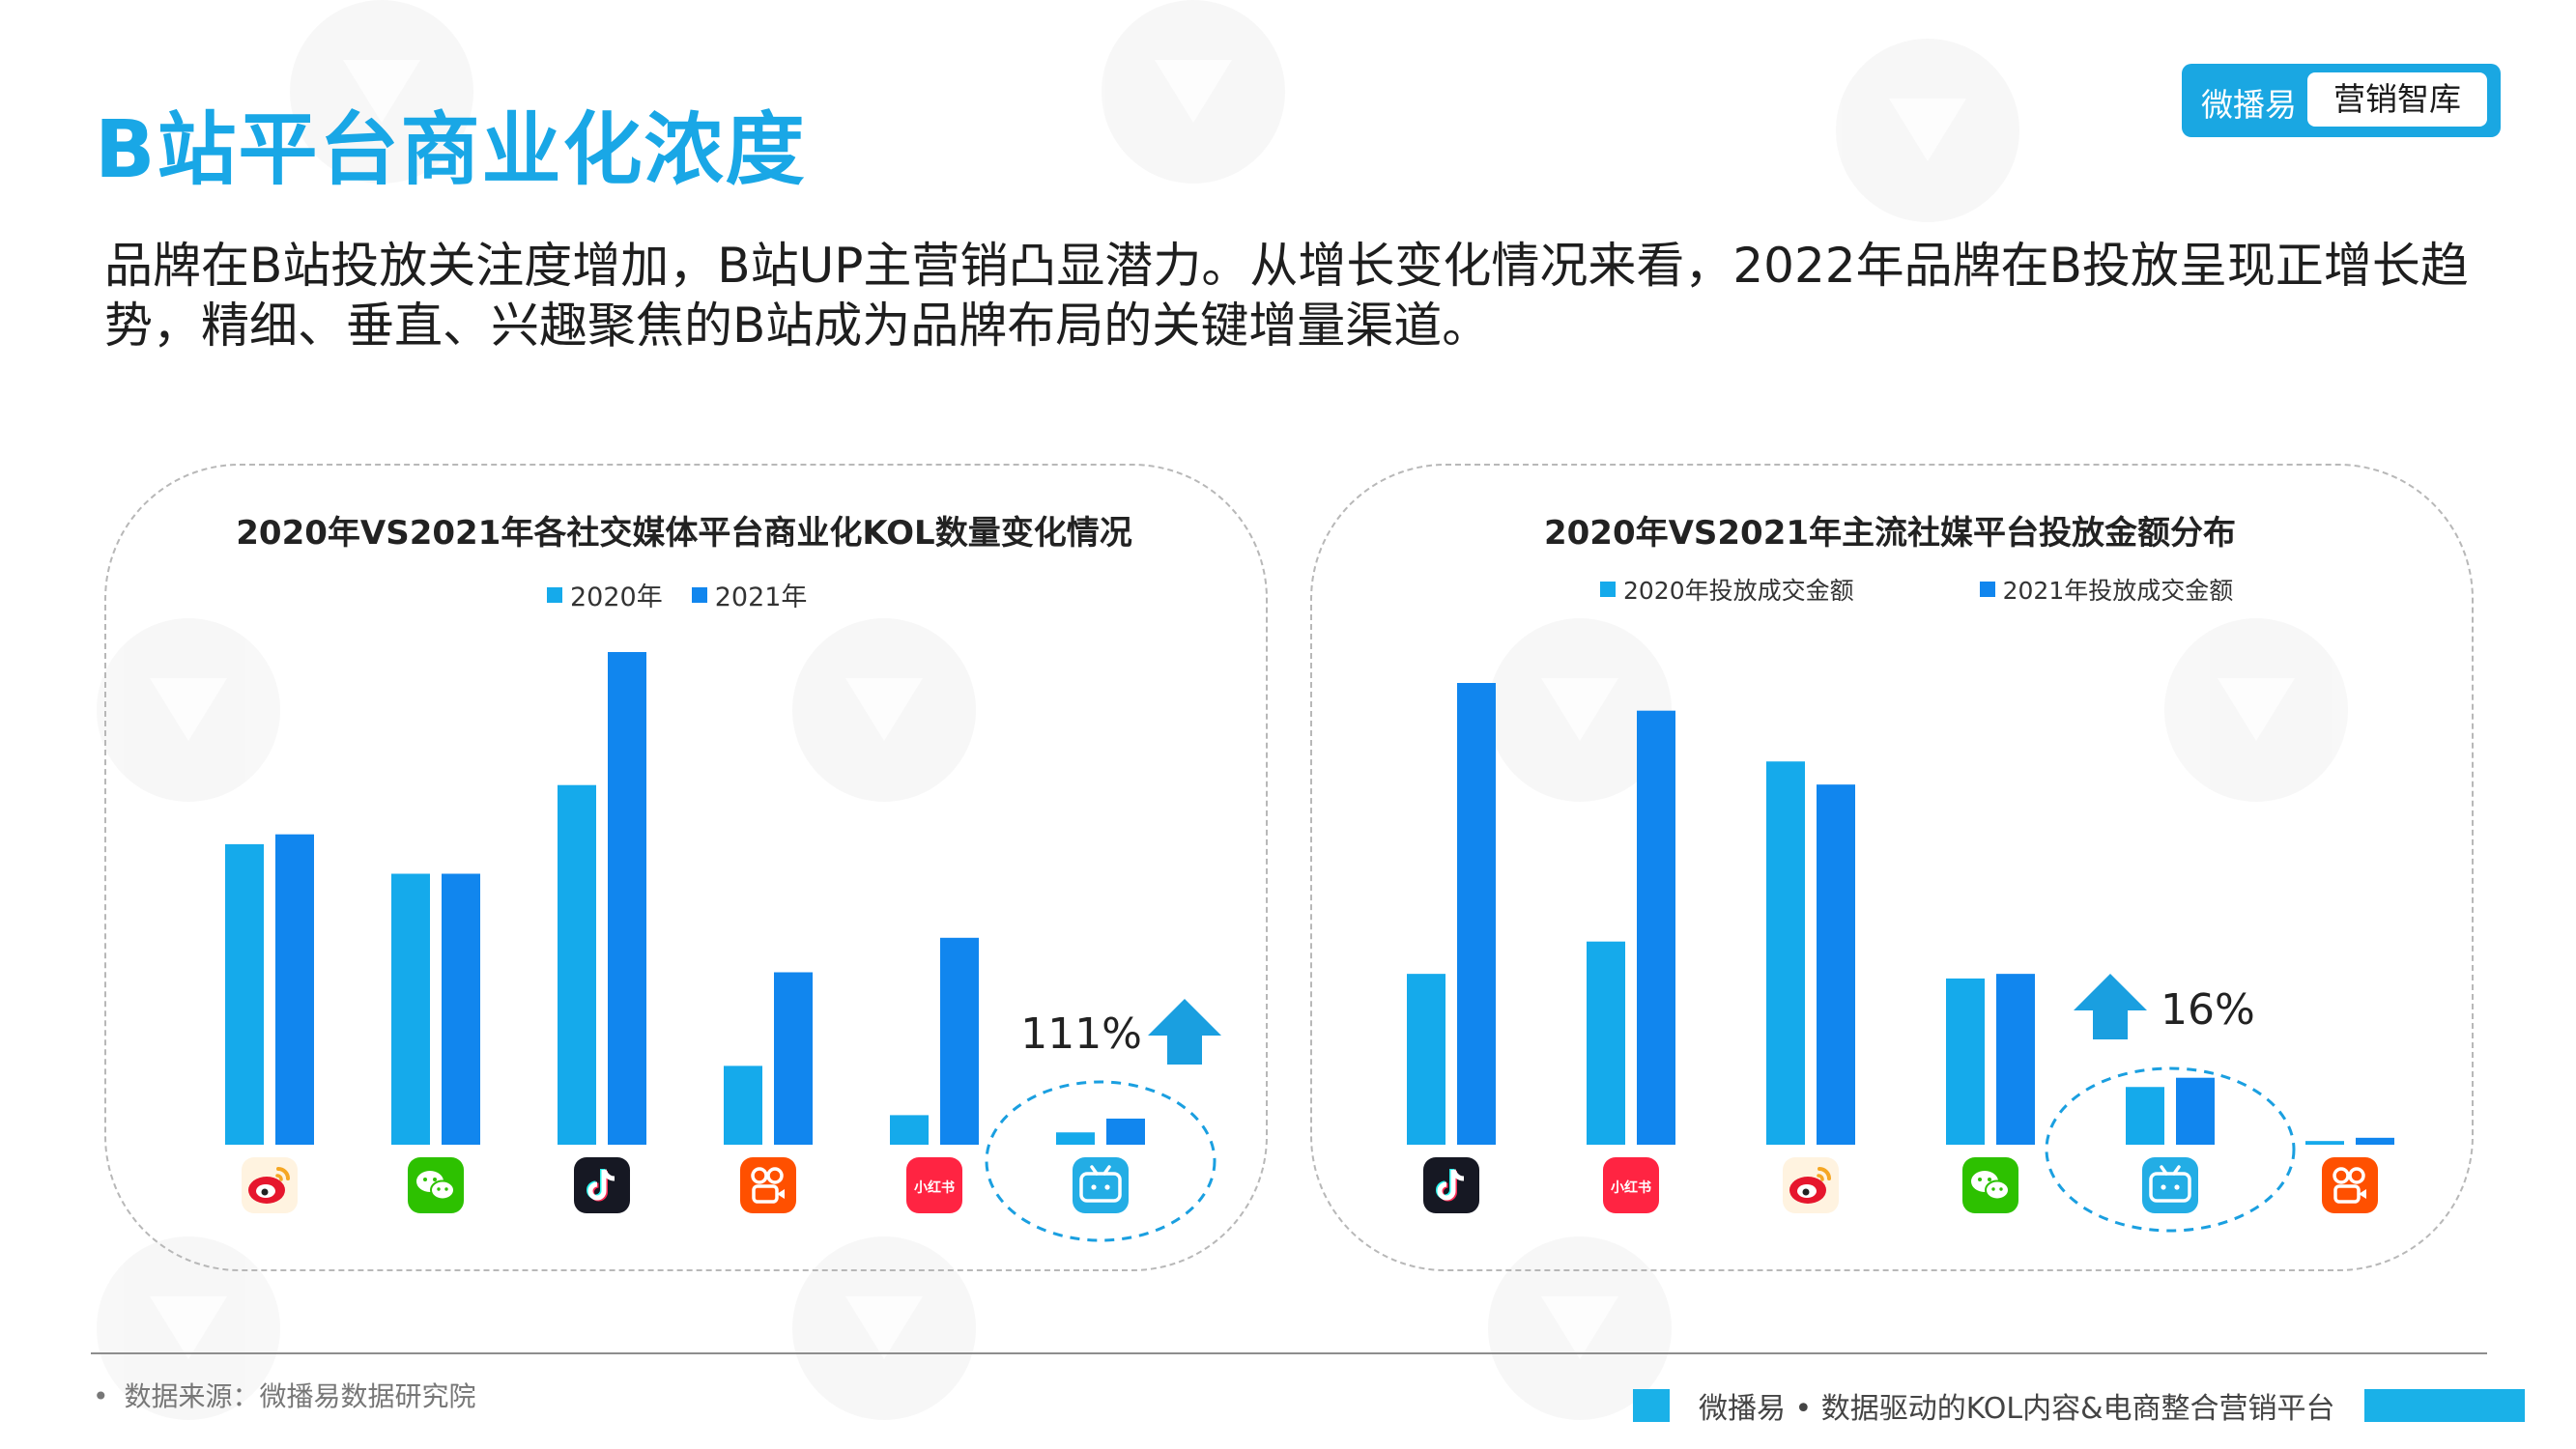 Image resolution: width=2576 pixels, height=1449 pixels. What do you see at coordinates (2397, 99) in the screenshot?
I see `badge-label: 营销智库` at bounding box center [2397, 99].